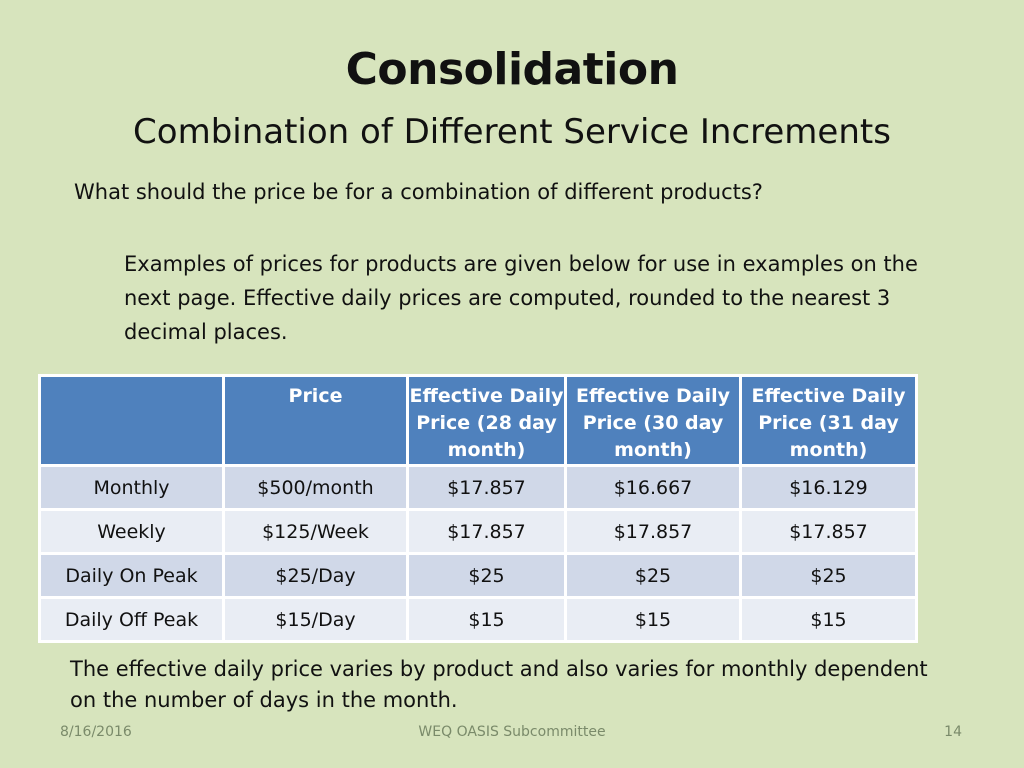 This screenshot has height=768, width=1024. Describe the element at coordinates (653, 420) in the screenshot. I see `header-cell-30-day: Effective Daily Price (30 day month)` at that location.